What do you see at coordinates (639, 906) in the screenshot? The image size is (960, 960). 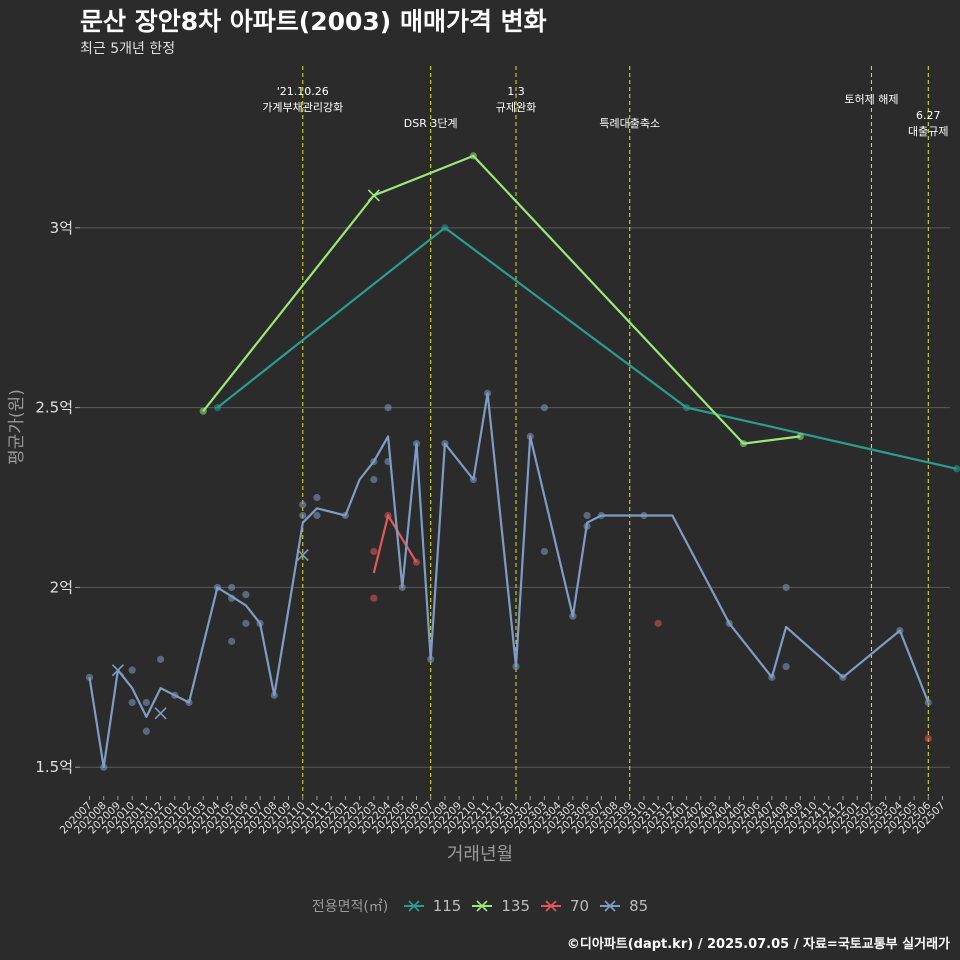 I see `legend-label: 85` at bounding box center [639, 906].